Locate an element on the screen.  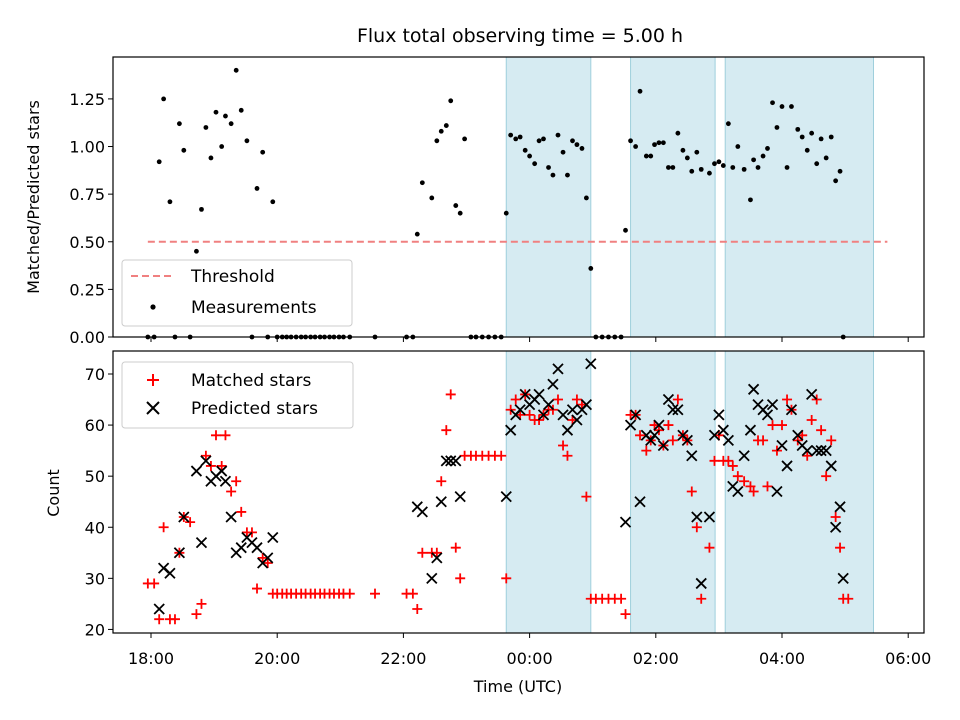
x-tick-label: 22:00 is located at coordinates (403, 658).